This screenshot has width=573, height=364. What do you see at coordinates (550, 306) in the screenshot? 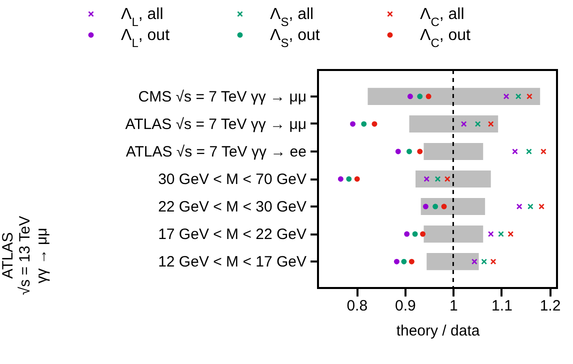
I see `x-tick-label: 1.2` at bounding box center [550, 306].